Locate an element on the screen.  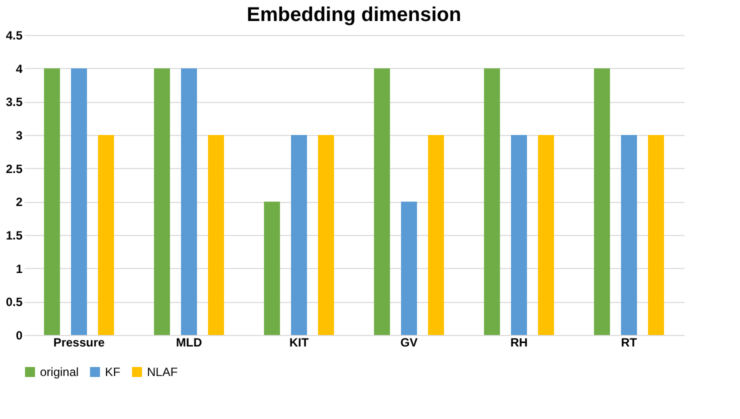
y-tick-label: 3 is located at coordinates (19, 135).